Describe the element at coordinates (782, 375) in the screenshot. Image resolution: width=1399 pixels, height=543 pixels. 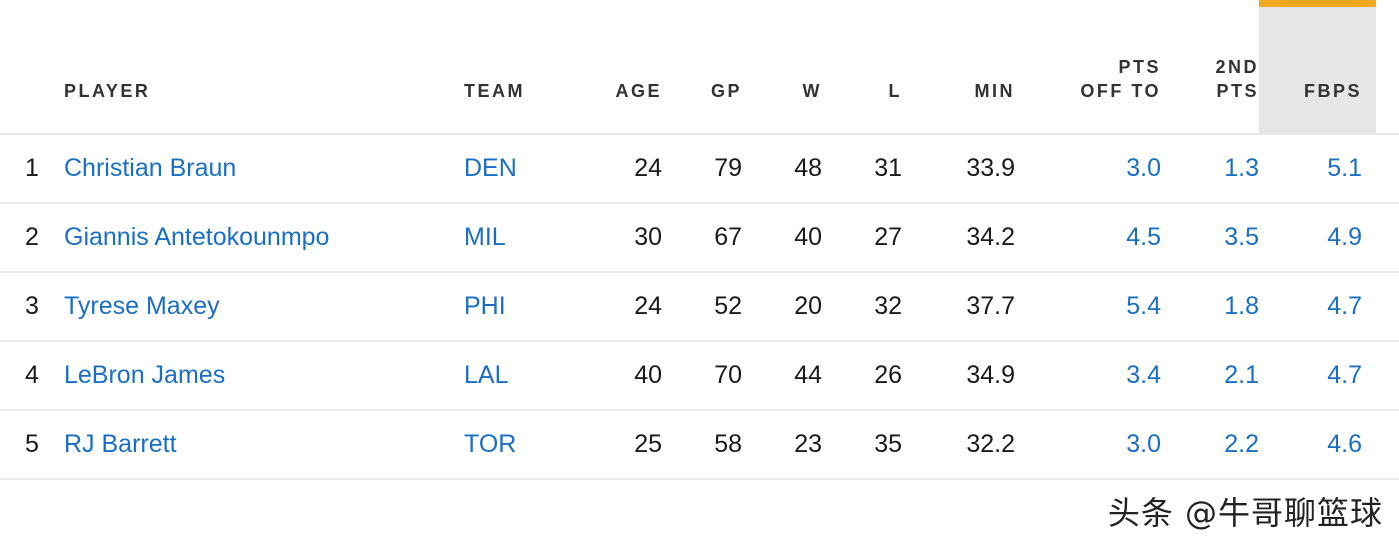
I see `w-cell: 44` at that location.